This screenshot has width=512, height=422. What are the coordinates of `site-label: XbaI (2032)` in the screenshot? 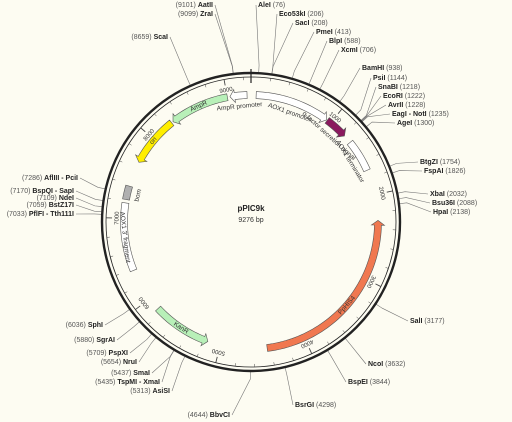 It's located at (448, 194).